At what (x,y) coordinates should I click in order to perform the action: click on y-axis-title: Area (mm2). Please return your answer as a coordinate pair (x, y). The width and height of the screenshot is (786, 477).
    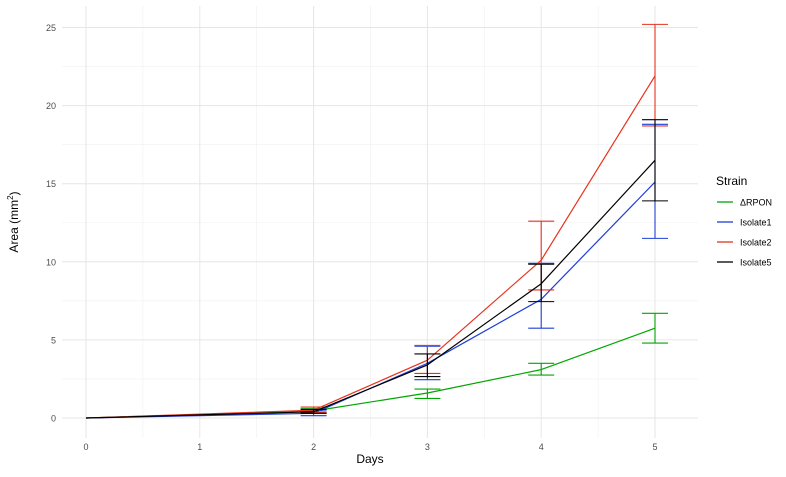
    Looking at the image, I should click on (13, 221).